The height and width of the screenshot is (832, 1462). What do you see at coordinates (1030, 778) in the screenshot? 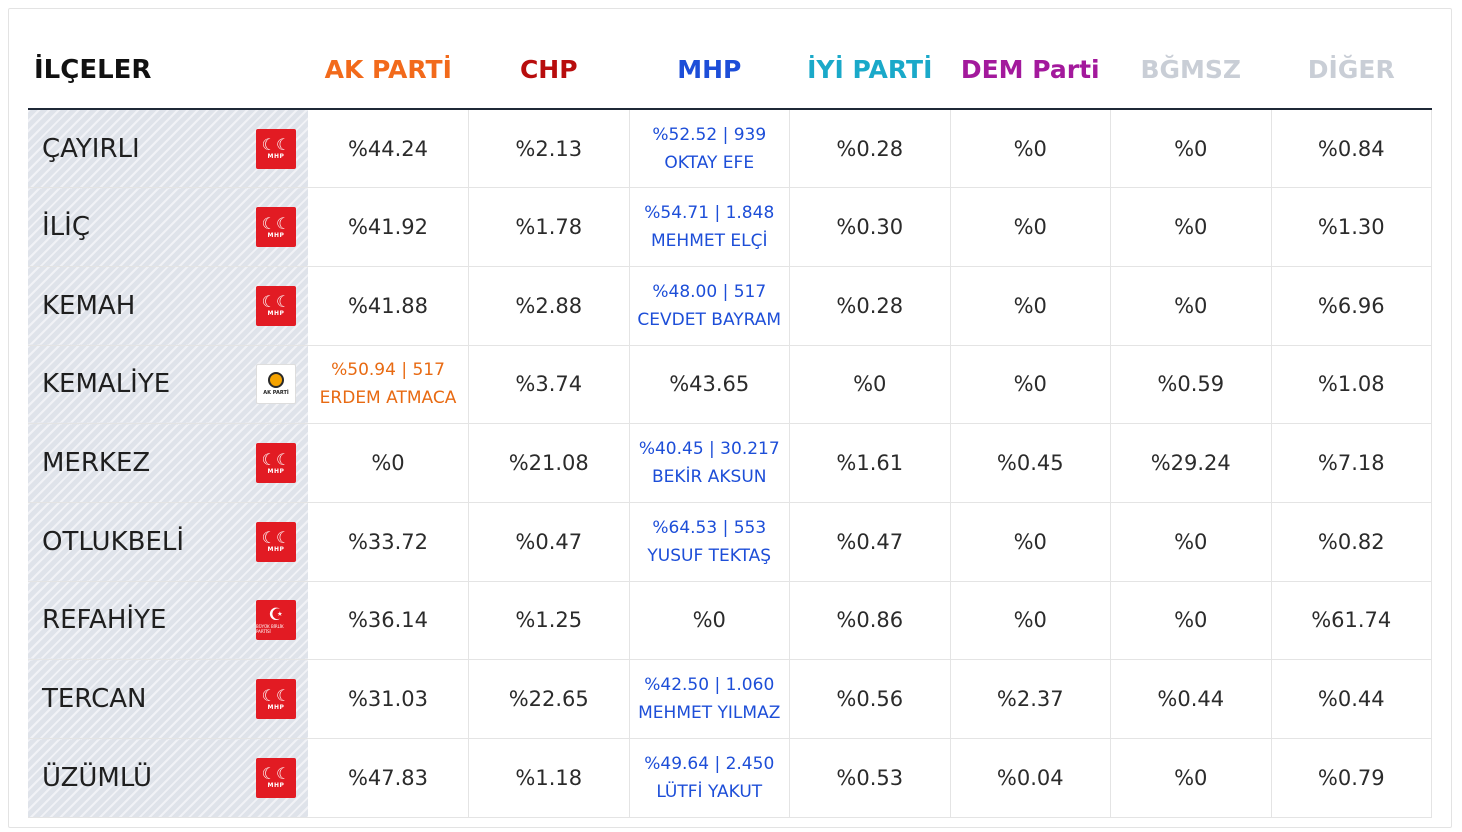
I see `vote-share-cell: %0.04` at bounding box center [1030, 778].